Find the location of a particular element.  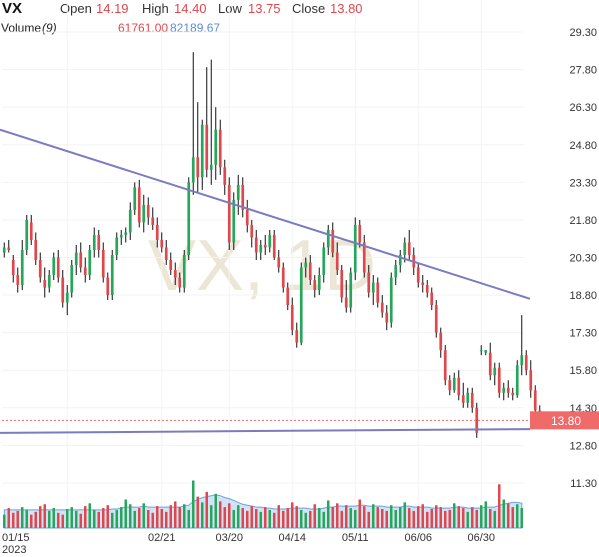

last-price-tag is located at coordinates (564, 420).